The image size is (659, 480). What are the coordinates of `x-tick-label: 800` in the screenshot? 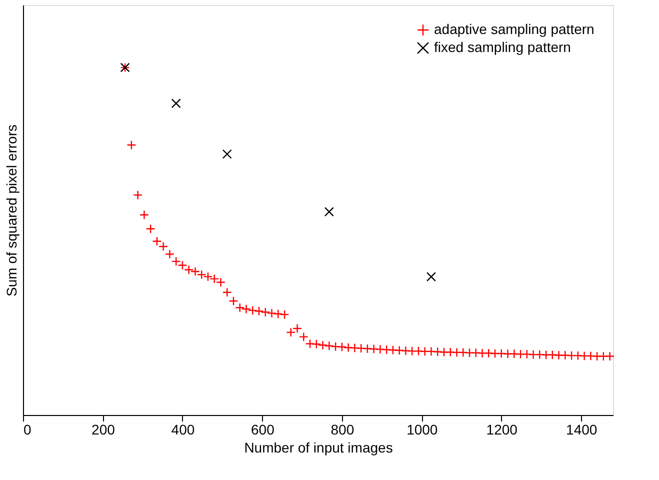 It's located at (342, 430).